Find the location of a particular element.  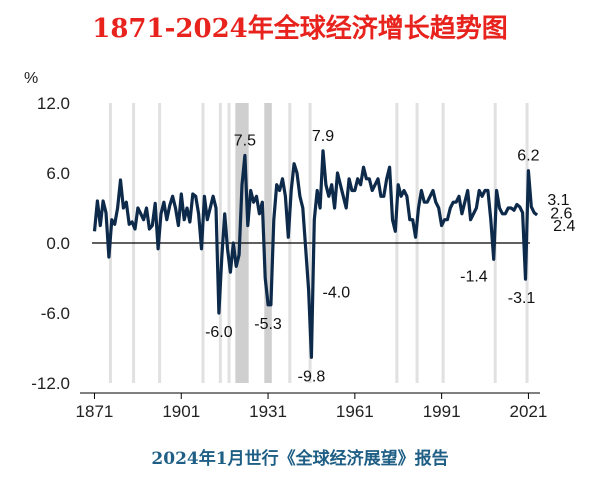

y-tick-label: -6.0 is located at coordinates (55, 313).